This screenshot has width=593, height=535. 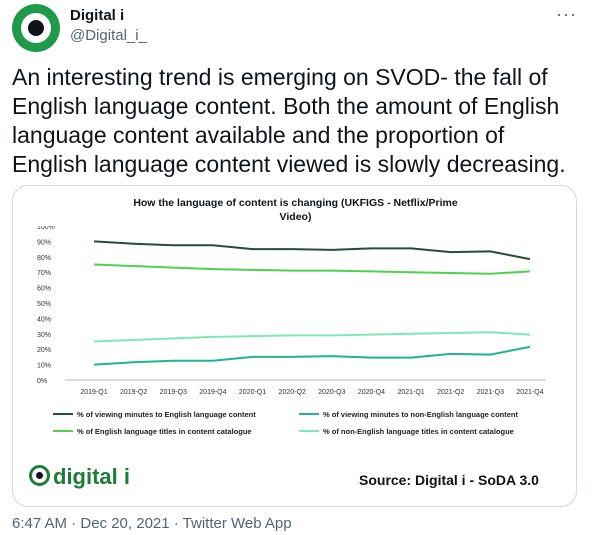 I want to click on y-tick-label: 10%, so click(x=44, y=366).